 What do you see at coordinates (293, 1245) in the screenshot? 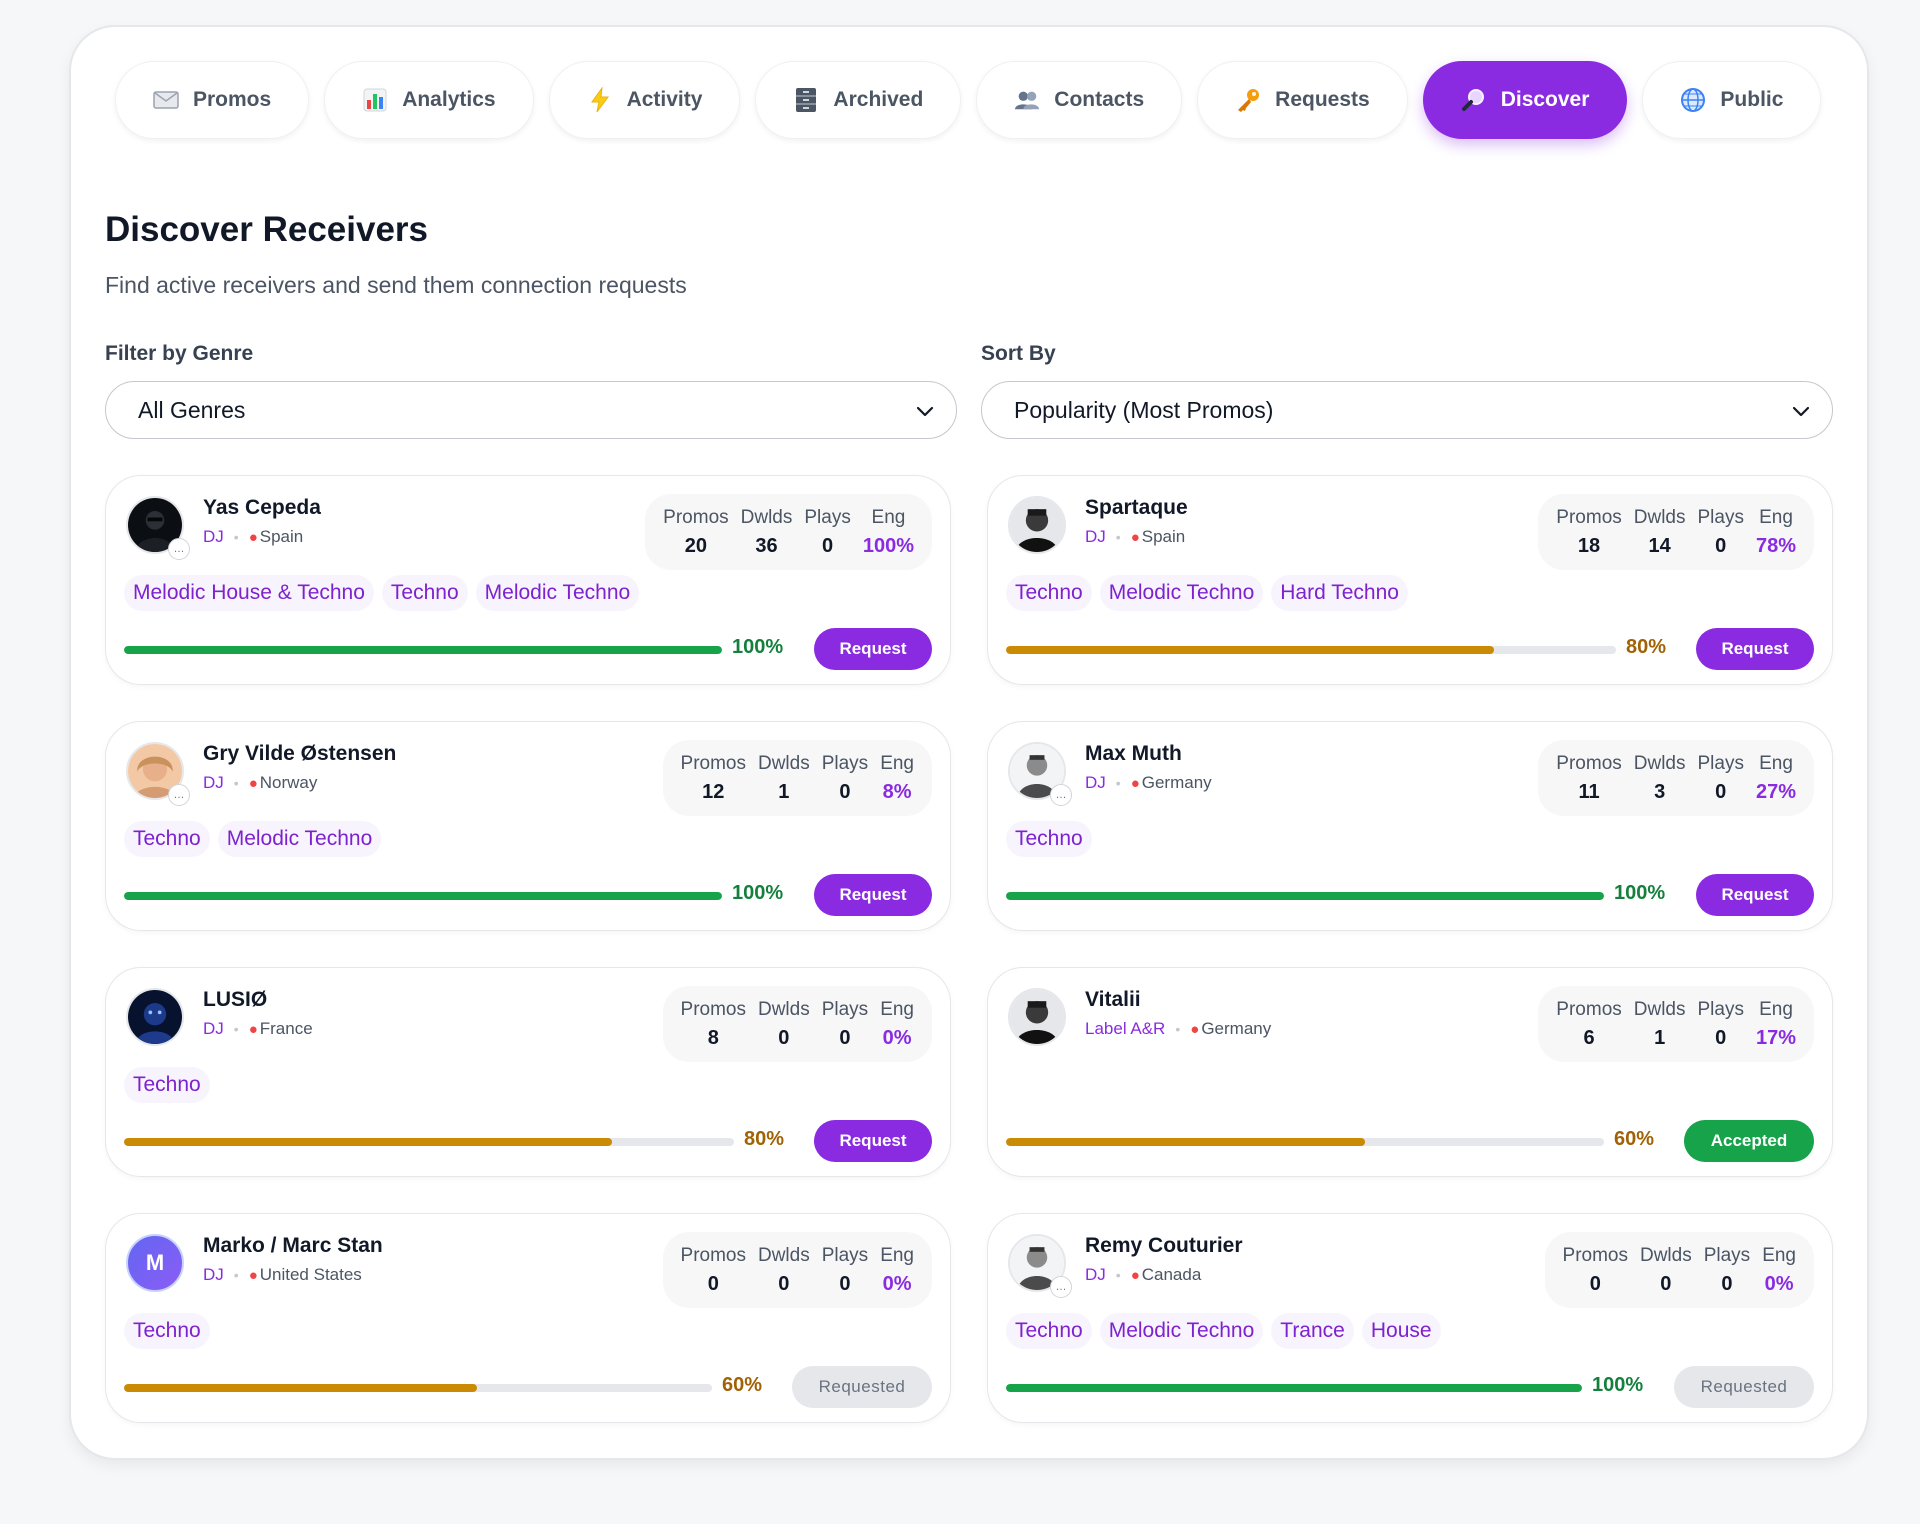
I see `receiver-name: Marko / Marc Stan` at bounding box center [293, 1245].